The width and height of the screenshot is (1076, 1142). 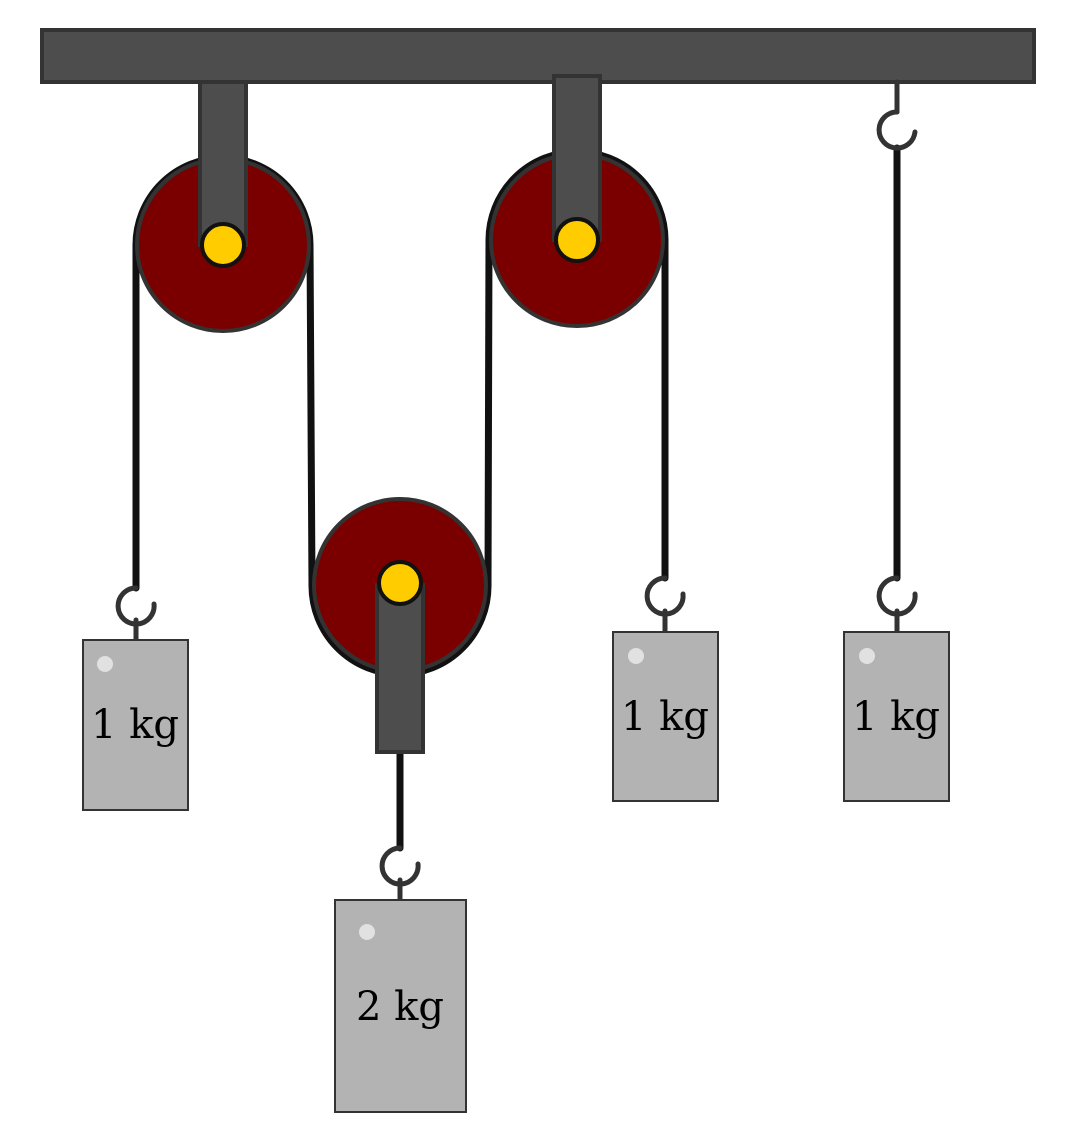 I want to click on mass-label: 2 kg, so click(x=400, y=1007).